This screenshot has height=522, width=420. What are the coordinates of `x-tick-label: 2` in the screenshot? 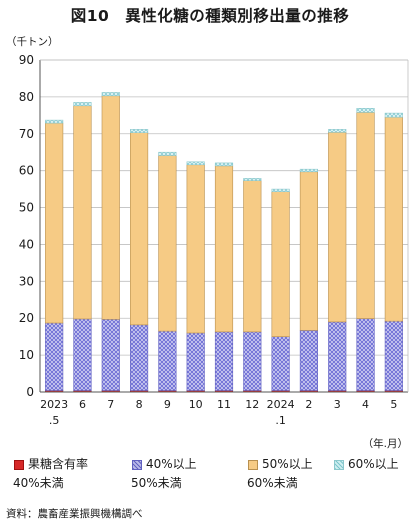 It's located at (308, 404).